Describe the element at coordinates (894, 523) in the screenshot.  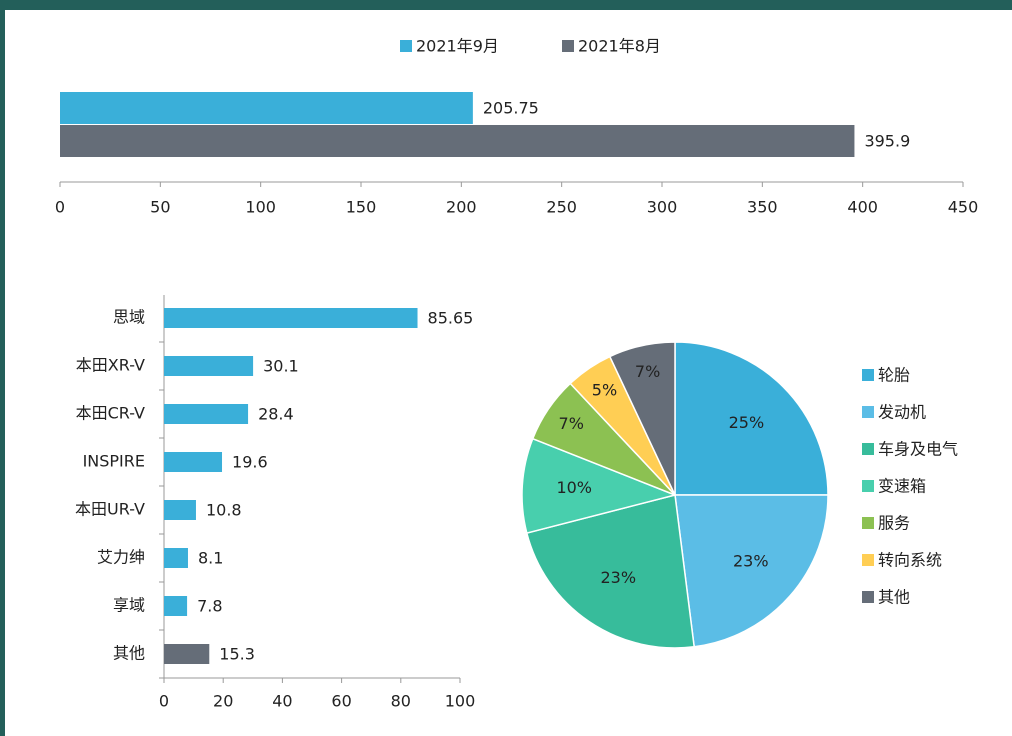
I see `legend-label: 服务` at that location.